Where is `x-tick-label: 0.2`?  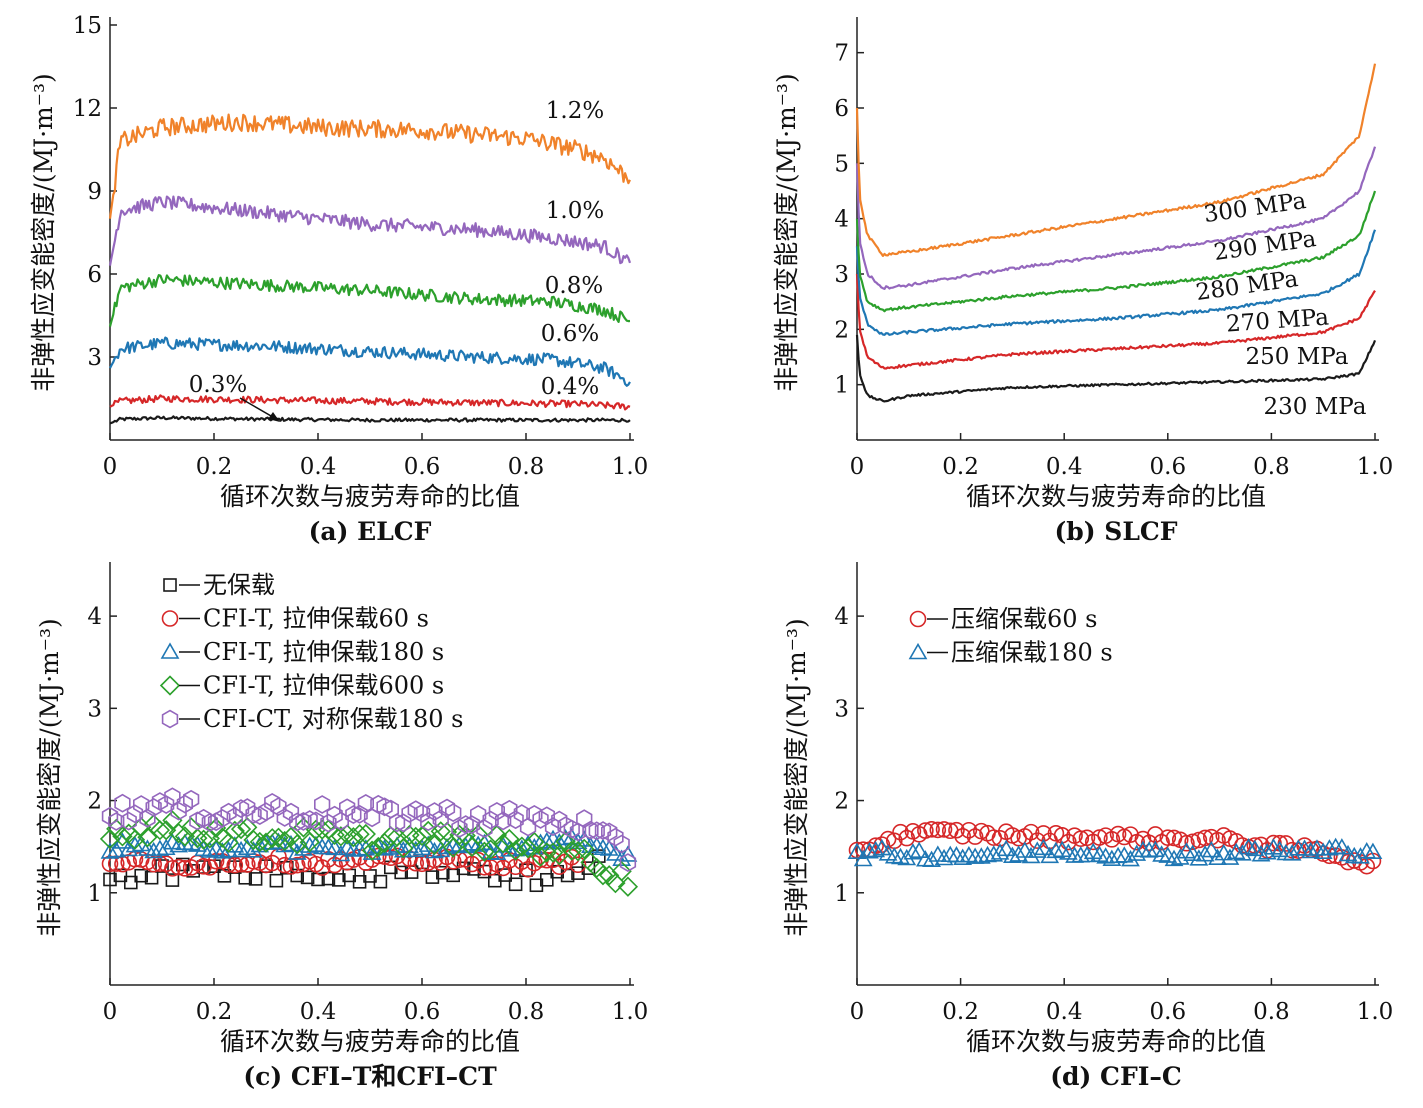
x-tick-label: 0.2 is located at coordinates (960, 467).